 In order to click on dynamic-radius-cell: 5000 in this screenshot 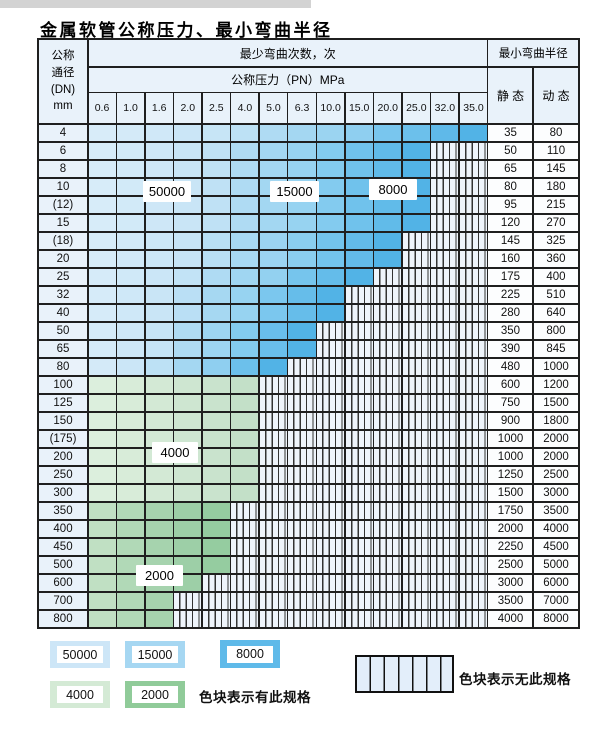, I will do `click(555, 564)`.